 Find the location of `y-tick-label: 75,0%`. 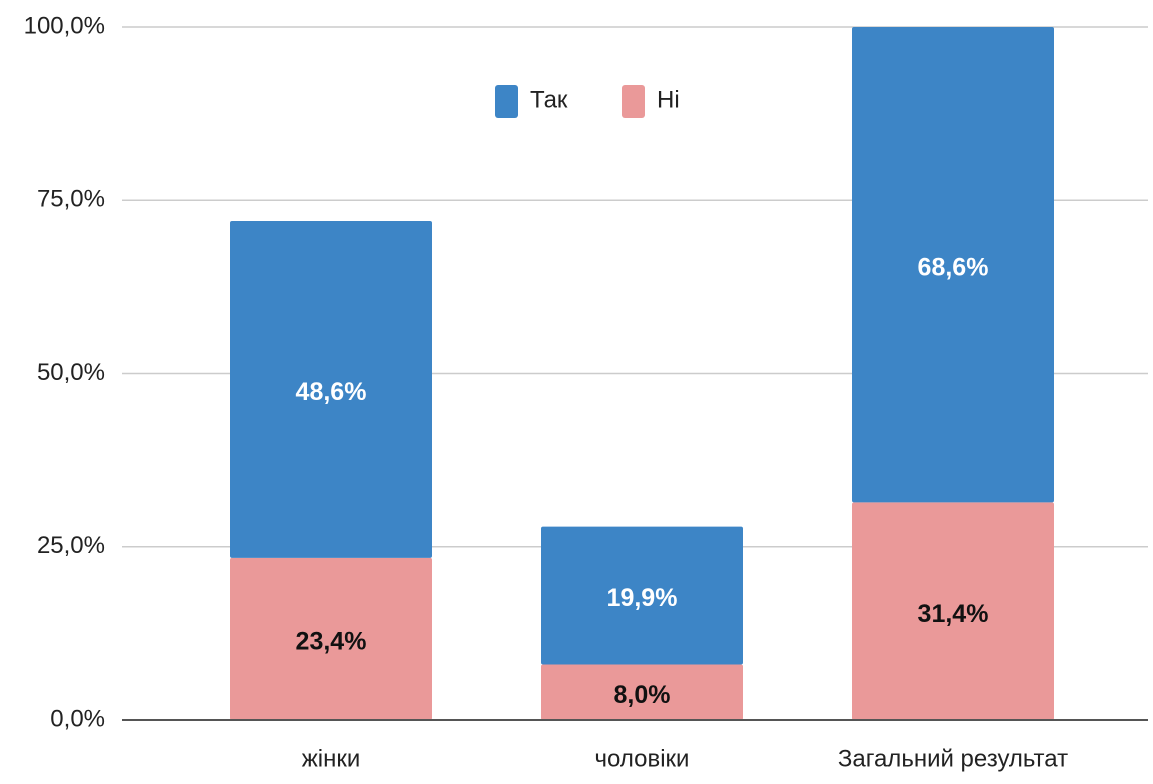

y-tick-label: 75,0% is located at coordinates (71, 199).